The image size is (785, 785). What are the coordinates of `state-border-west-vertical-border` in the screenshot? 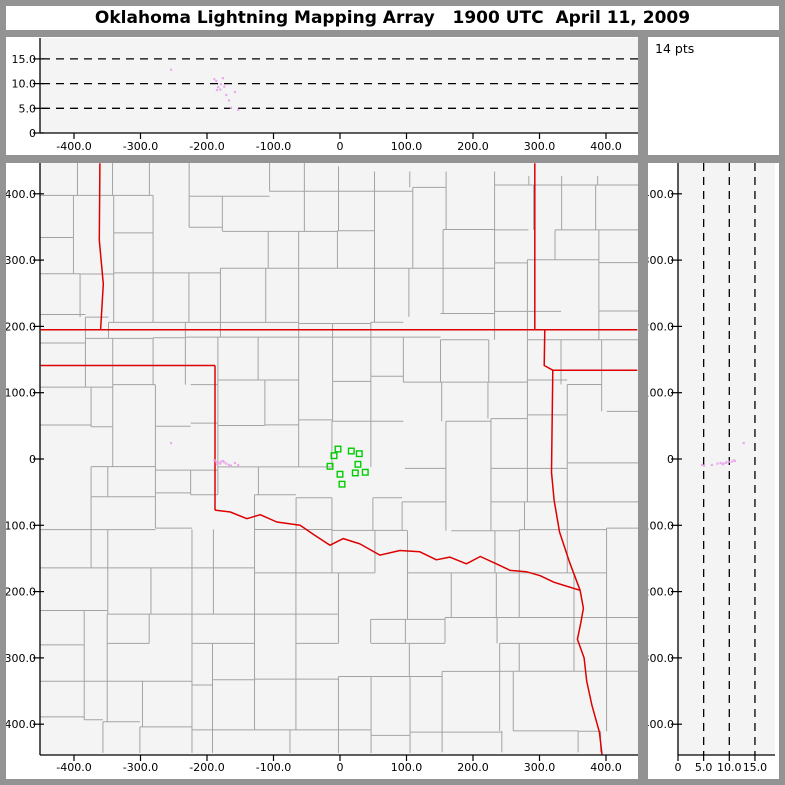 It's located at (101, 246).